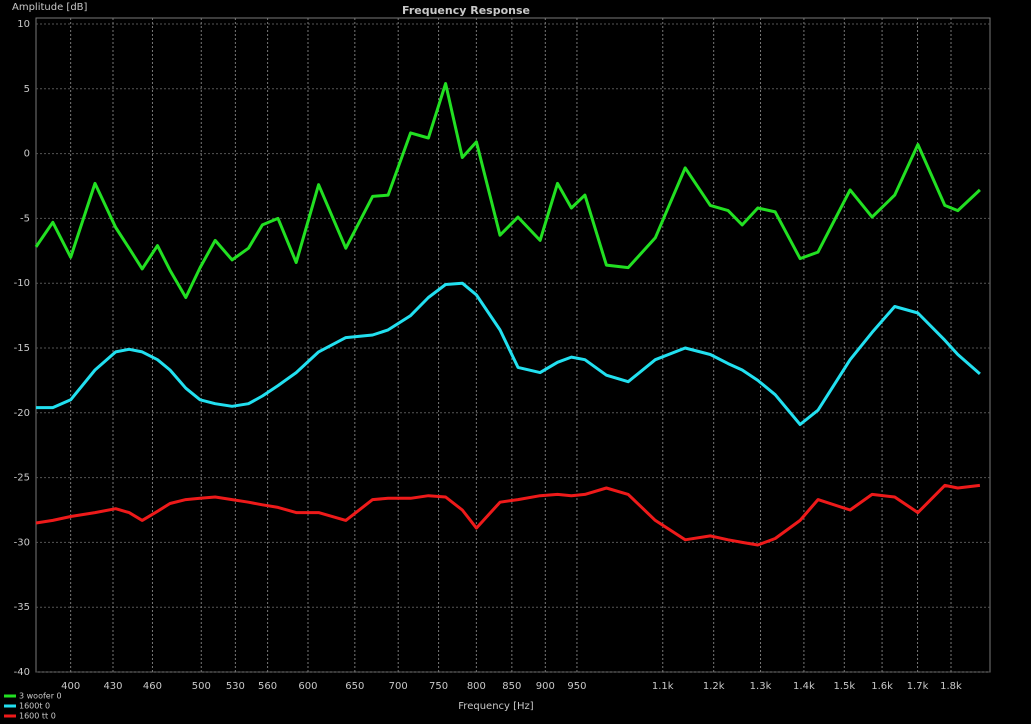 This screenshot has width=1031, height=724. Describe the element at coordinates (476, 686) in the screenshot. I see `x-tick-label: 800` at that location.